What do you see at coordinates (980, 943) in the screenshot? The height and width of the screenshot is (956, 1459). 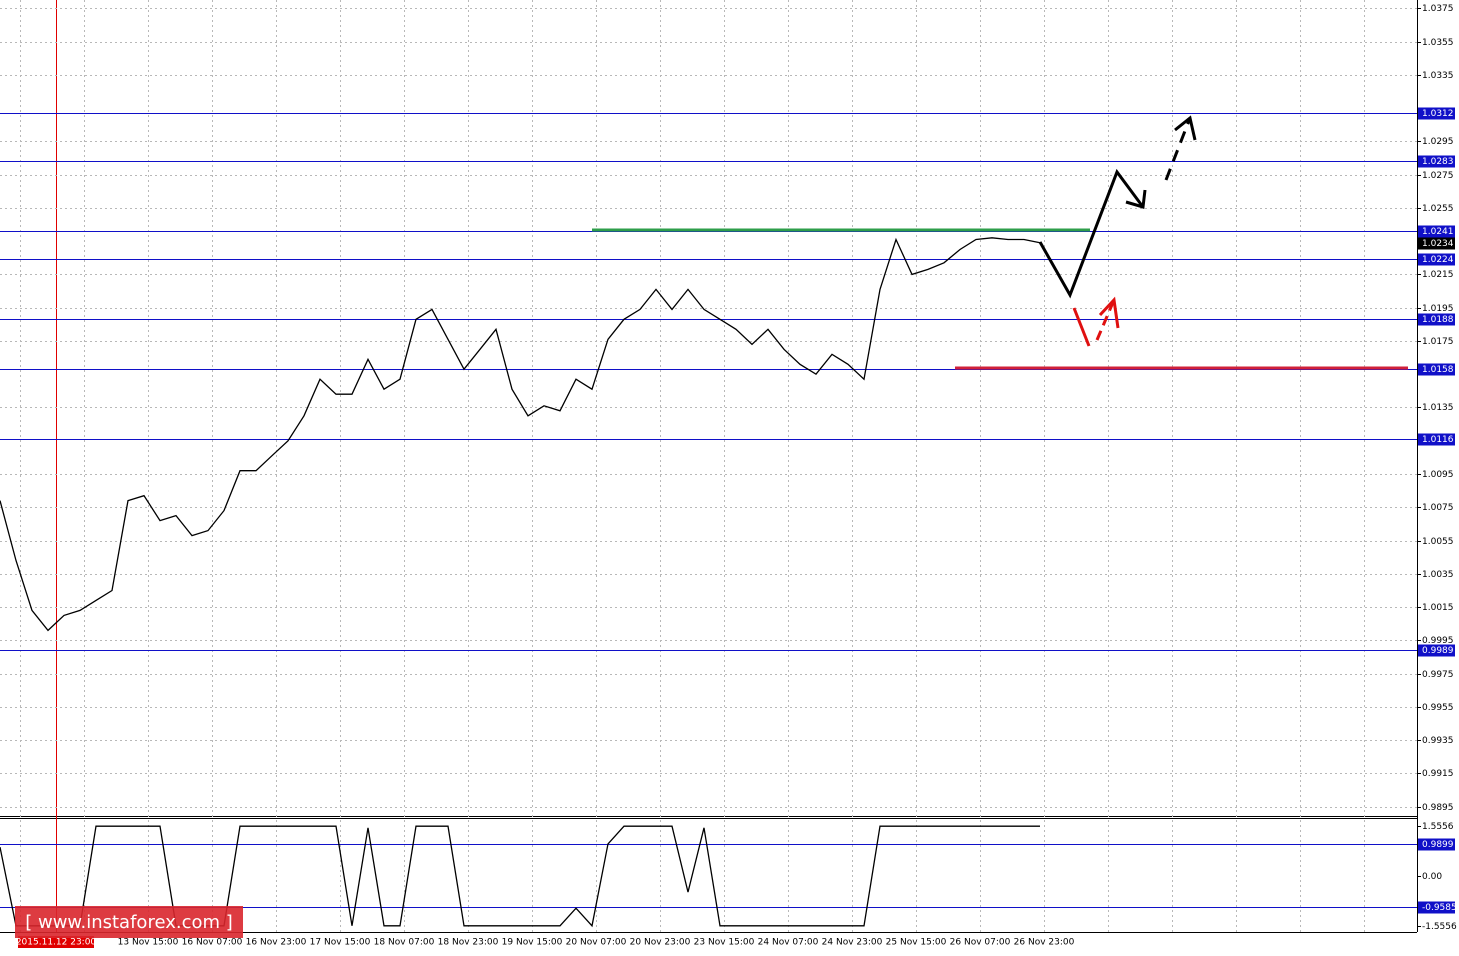 I see `x-tick-label: 26 Nov 07:00` at bounding box center [980, 943].